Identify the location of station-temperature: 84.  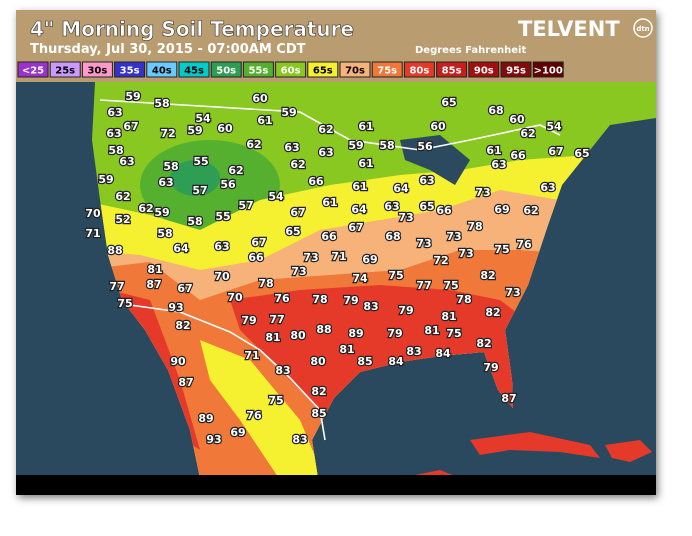
(443, 353).